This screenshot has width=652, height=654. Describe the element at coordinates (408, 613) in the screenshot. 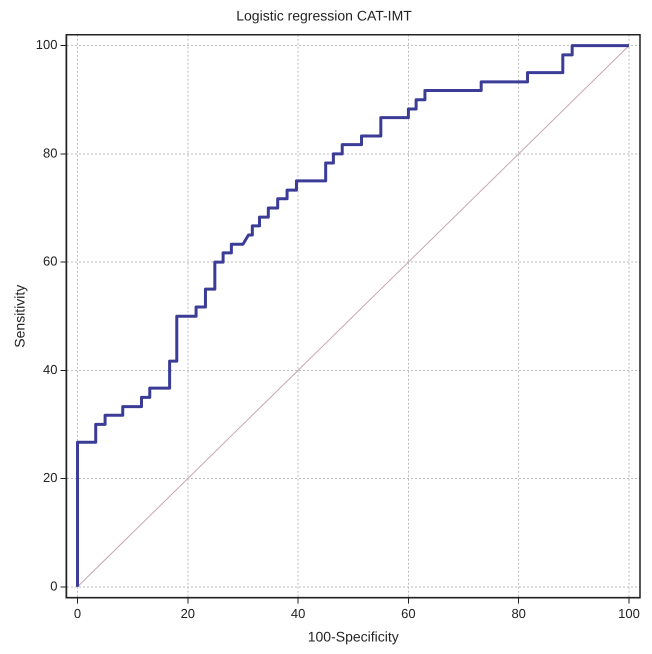

I see `x-tick-label: 60` at that location.